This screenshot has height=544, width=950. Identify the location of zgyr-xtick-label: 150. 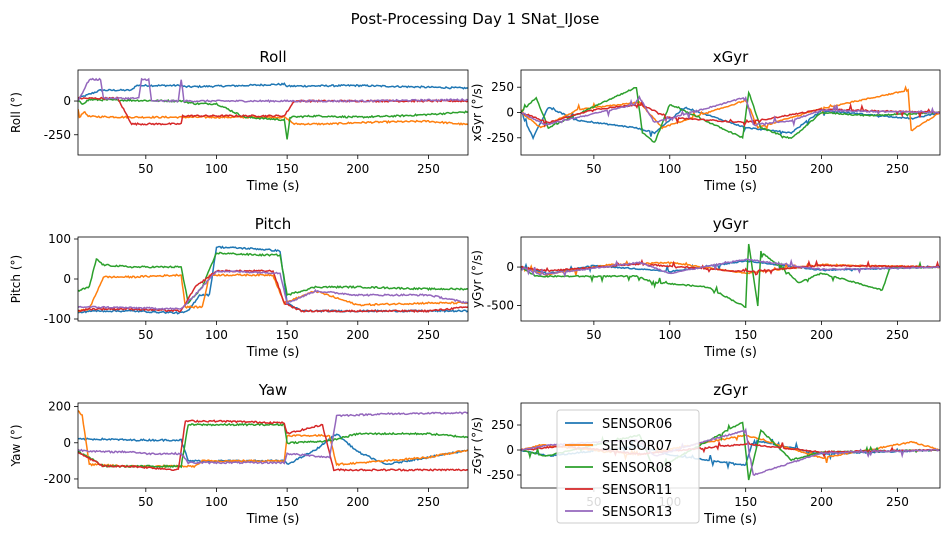
(745, 502).